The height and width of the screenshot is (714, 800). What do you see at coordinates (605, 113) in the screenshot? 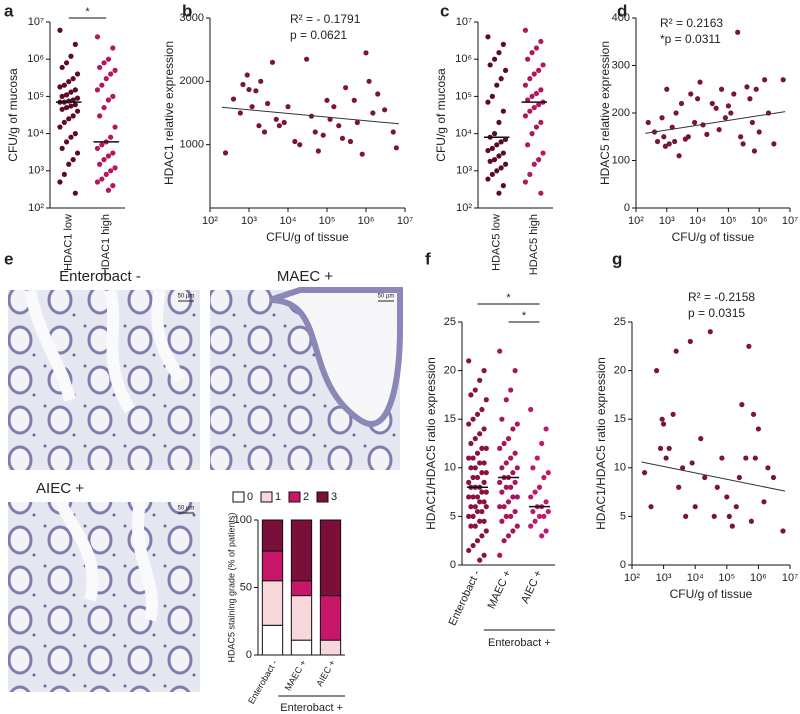
I see `y-axis-label: HDAC5 relative expression` at bounding box center [605, 113].